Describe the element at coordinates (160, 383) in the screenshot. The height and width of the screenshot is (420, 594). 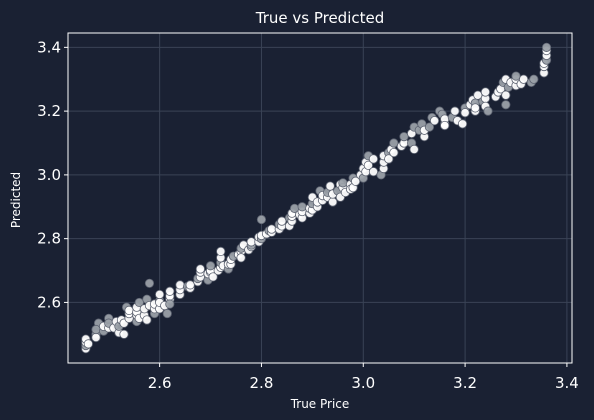
I see `x-tick-label: 2.6` at that location.